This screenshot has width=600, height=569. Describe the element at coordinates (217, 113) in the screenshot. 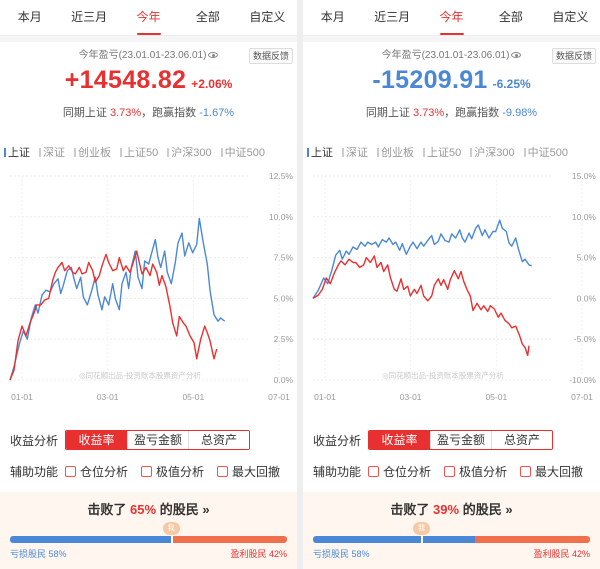

I see `beat-index-percent: -1.67%` at that location.